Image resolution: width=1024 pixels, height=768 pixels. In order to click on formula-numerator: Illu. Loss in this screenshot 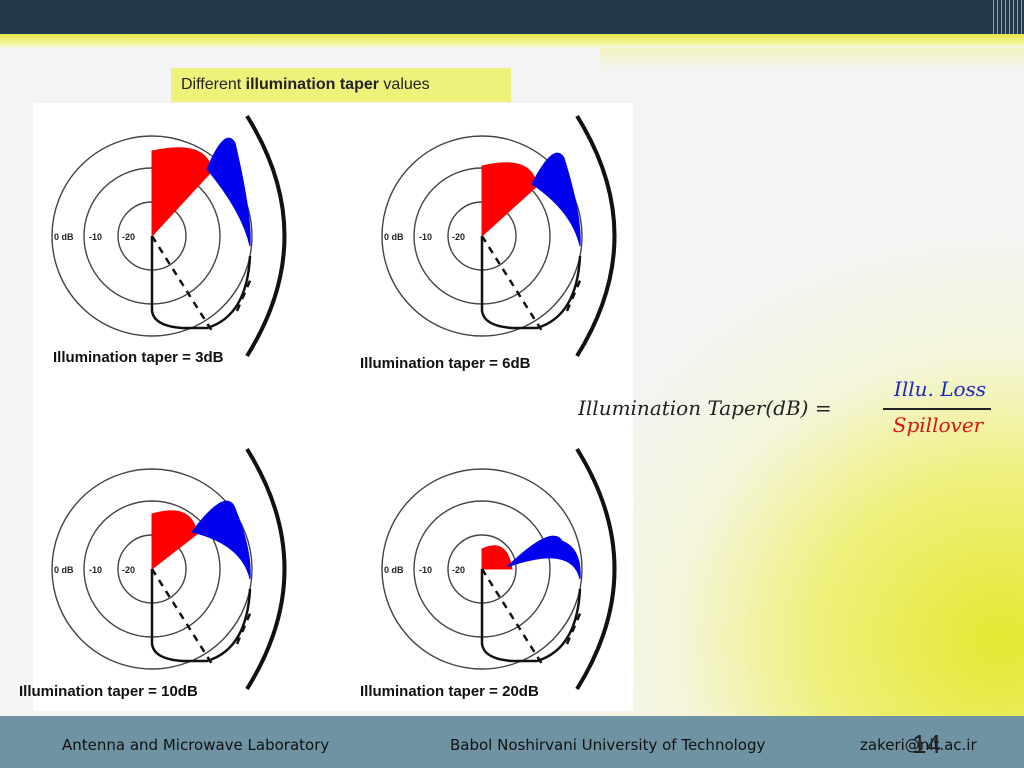, I will do `click(940, 389)`.